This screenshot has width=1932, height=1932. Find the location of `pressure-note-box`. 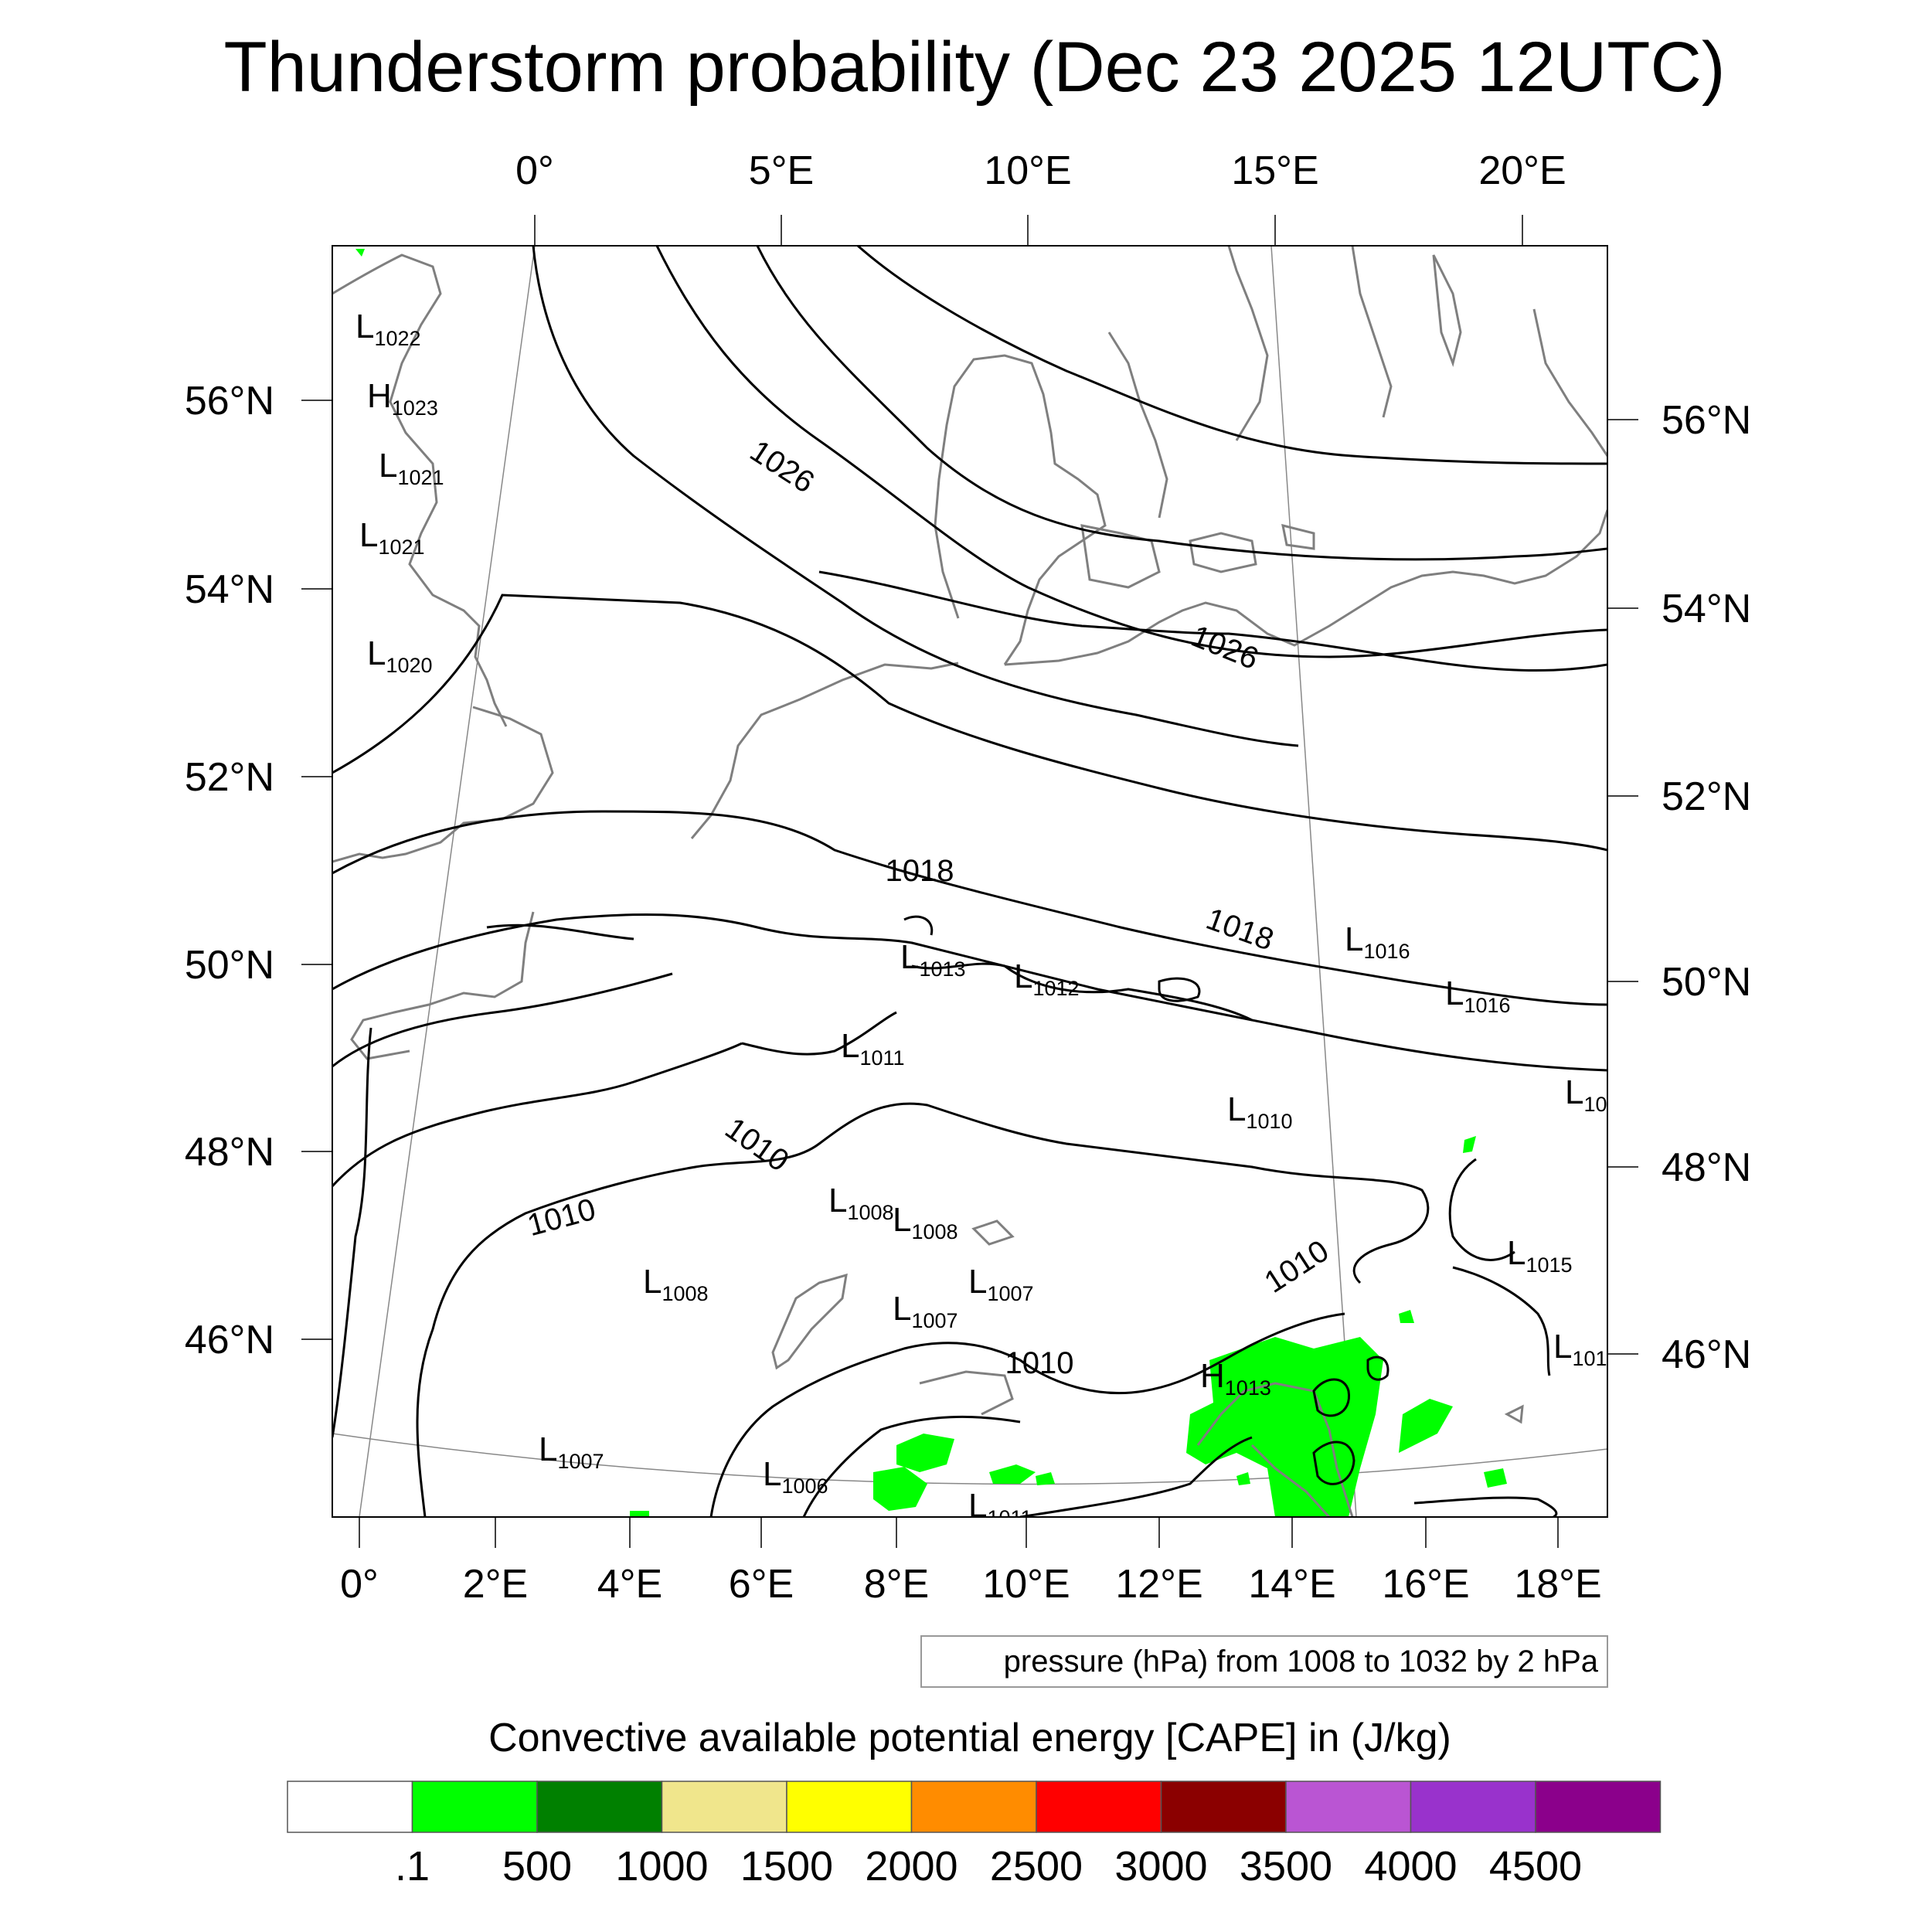

pressure-note-box is located at coordinates (1264, 1661).